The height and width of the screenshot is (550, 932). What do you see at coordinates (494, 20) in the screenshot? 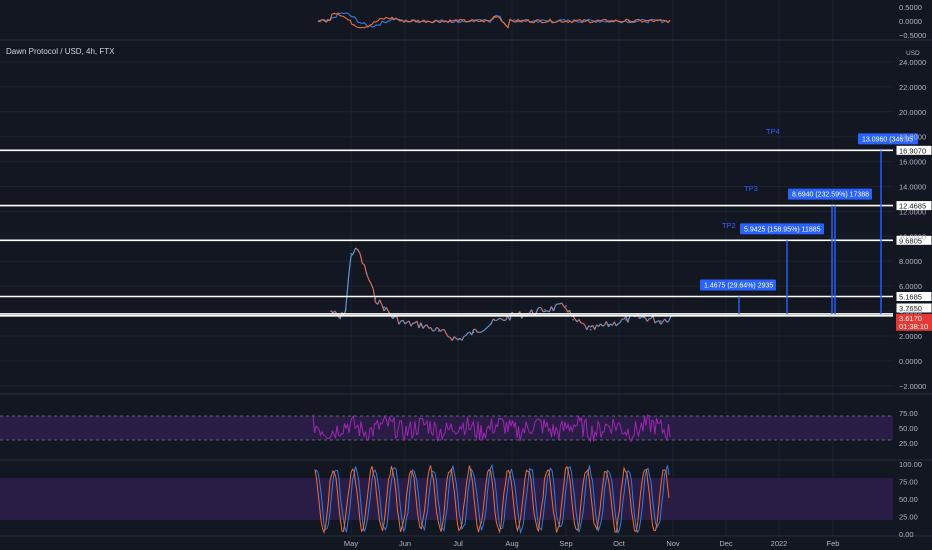
I see `oscillator-line` at bounding box center [494, 20].